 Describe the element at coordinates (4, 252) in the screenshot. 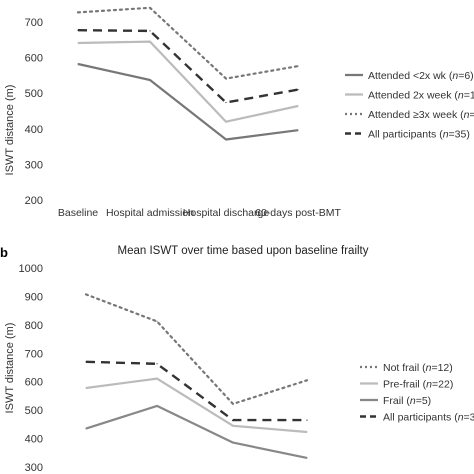

I see `panel-label: b` at that location.